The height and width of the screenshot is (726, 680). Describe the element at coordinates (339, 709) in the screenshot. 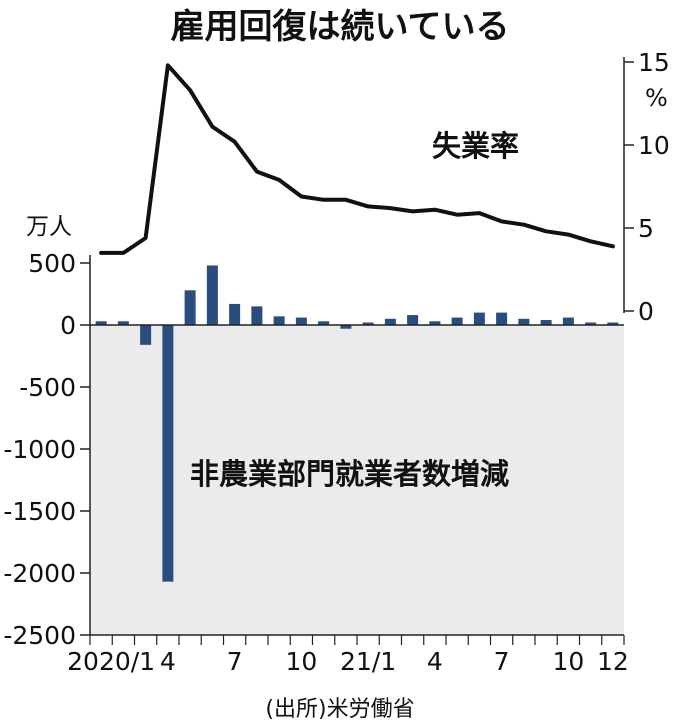

I see `source-note: (出所)米労働省` at that location.